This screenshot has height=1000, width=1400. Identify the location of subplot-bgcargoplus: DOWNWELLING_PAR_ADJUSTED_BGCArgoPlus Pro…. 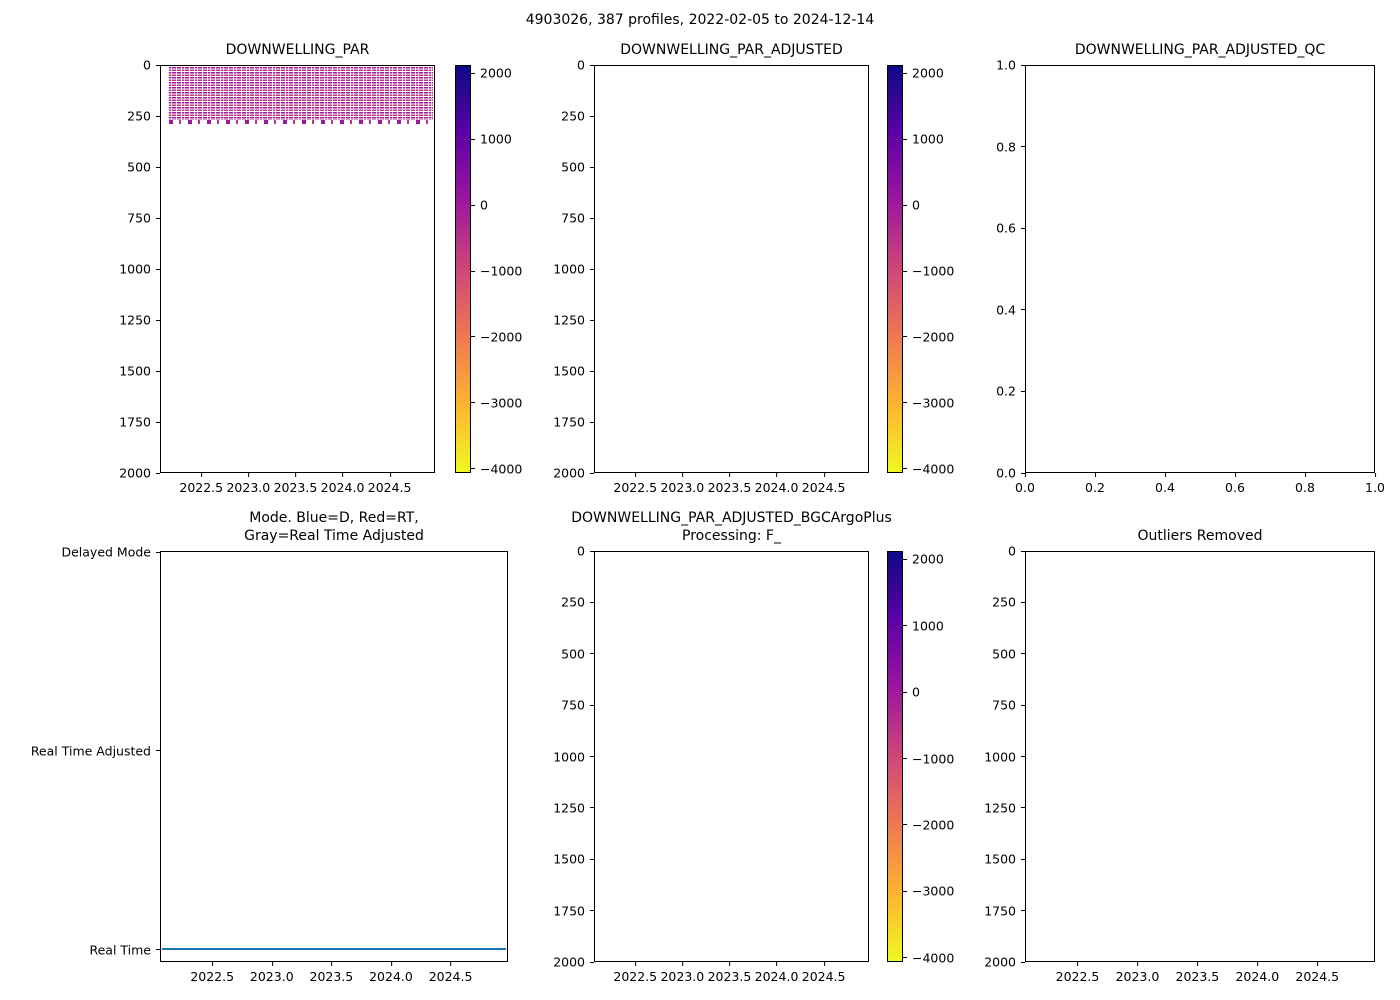
(722, 747).